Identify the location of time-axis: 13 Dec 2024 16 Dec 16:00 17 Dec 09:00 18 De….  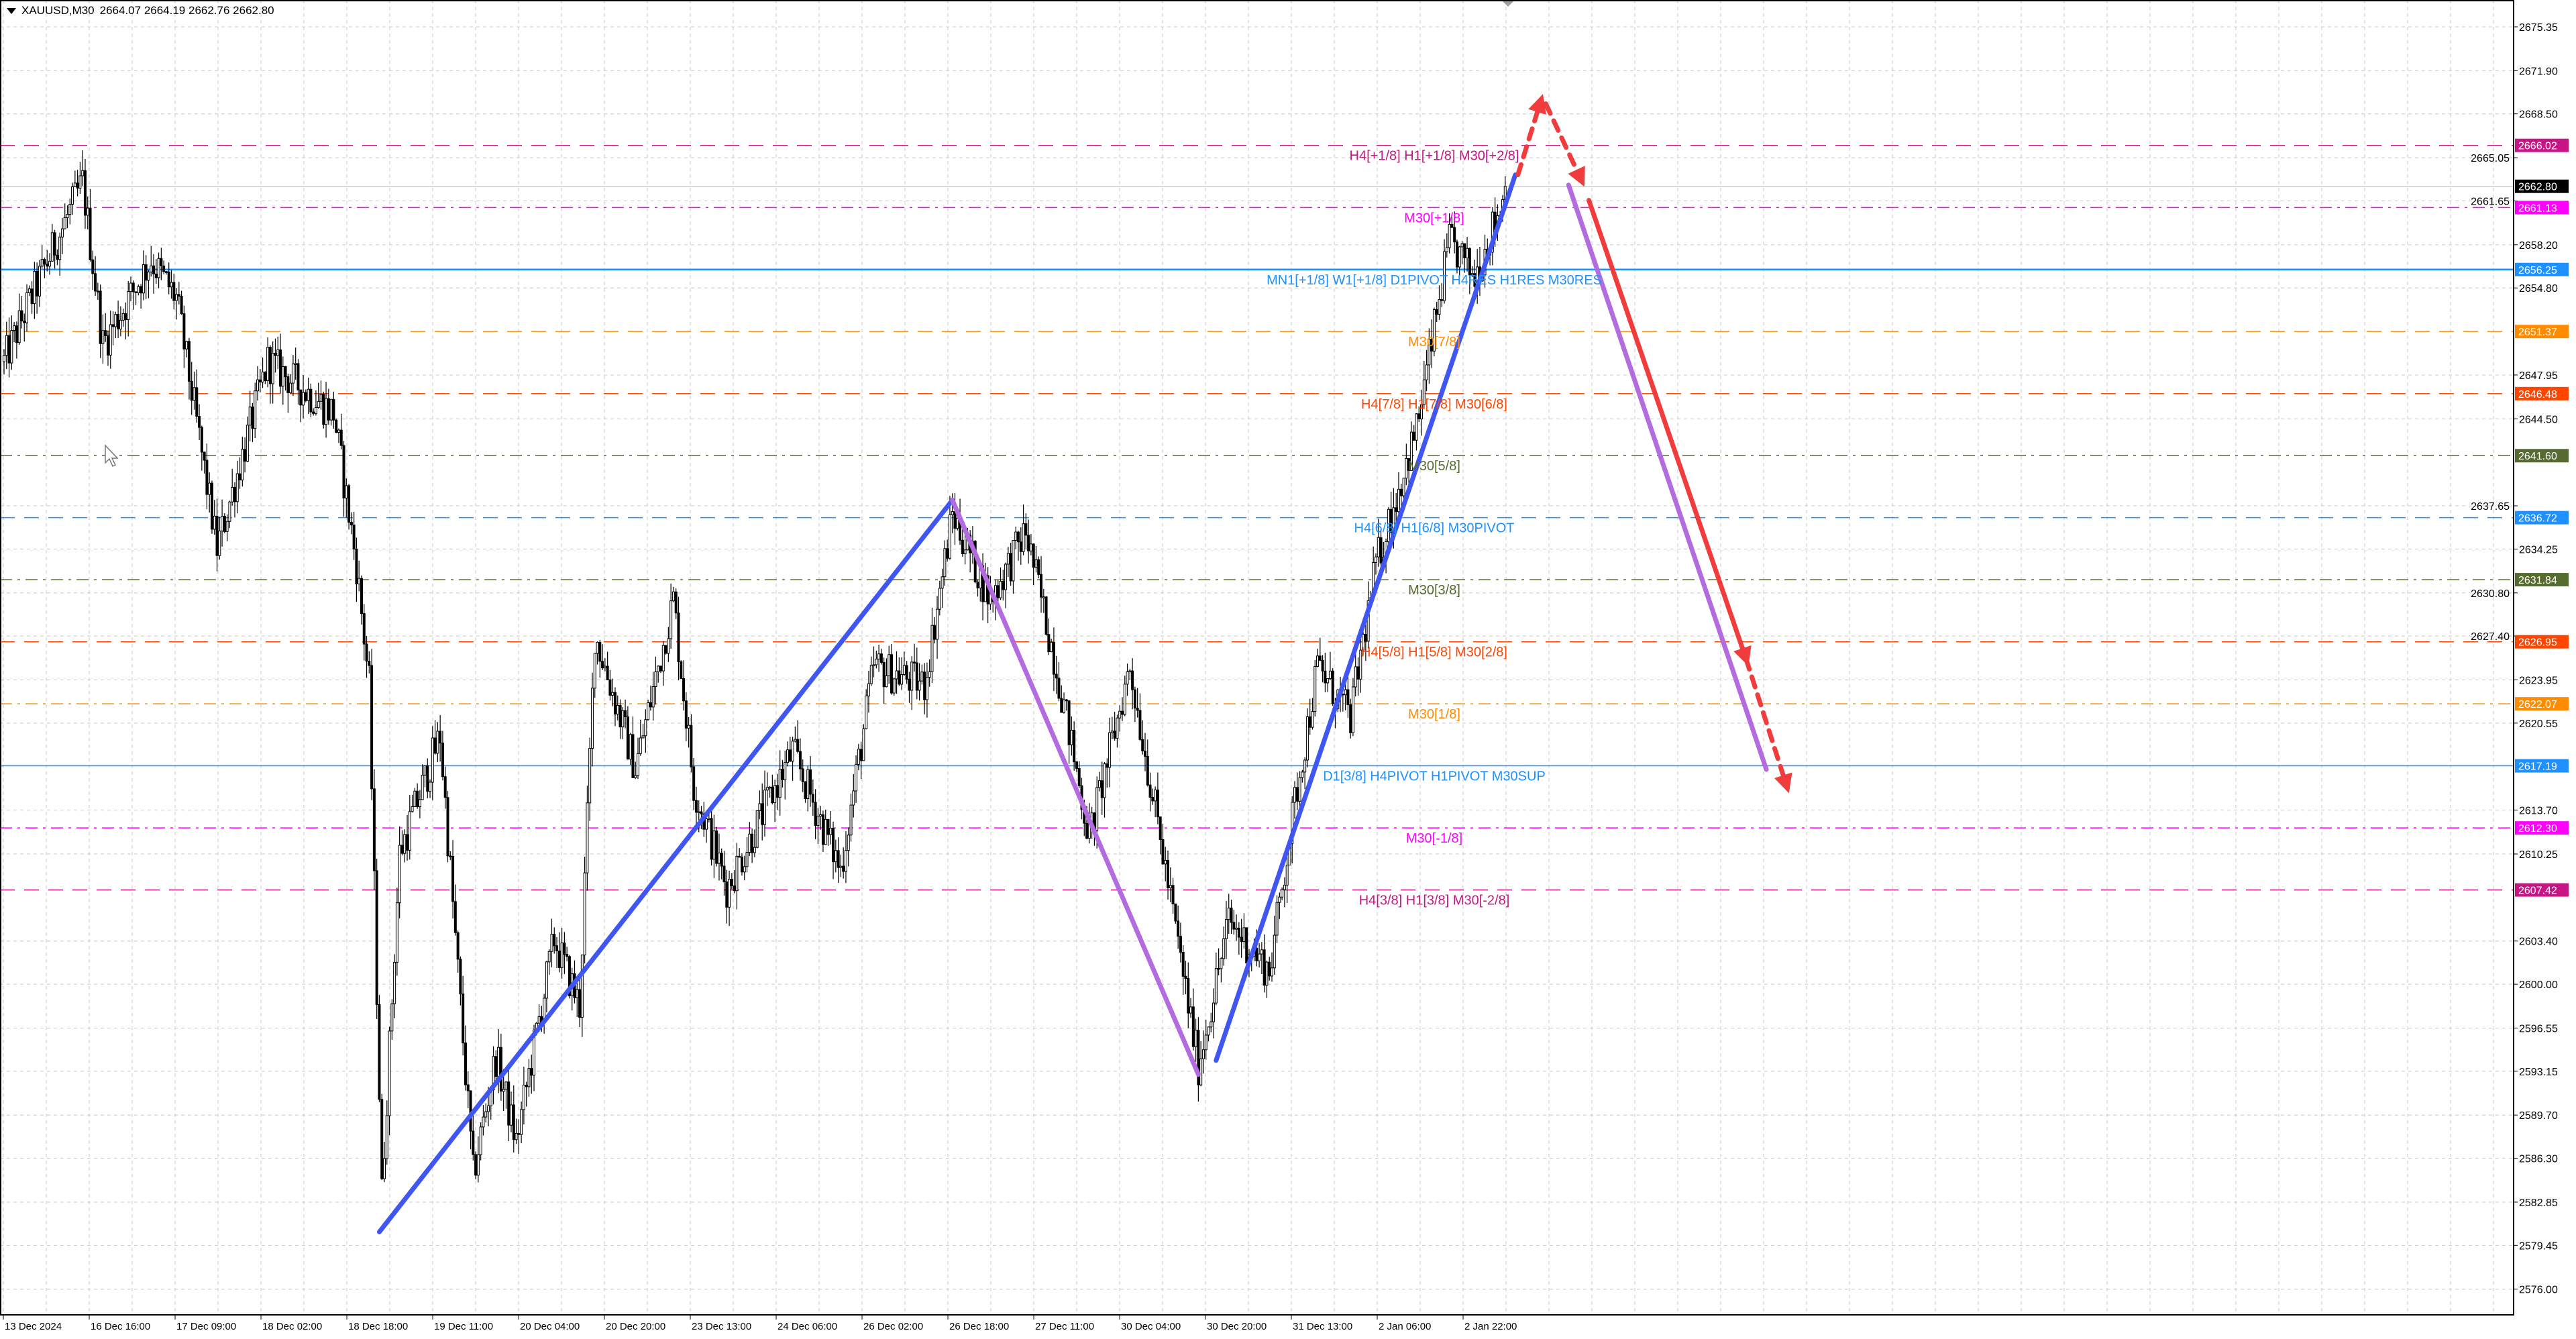
(760, 1323).